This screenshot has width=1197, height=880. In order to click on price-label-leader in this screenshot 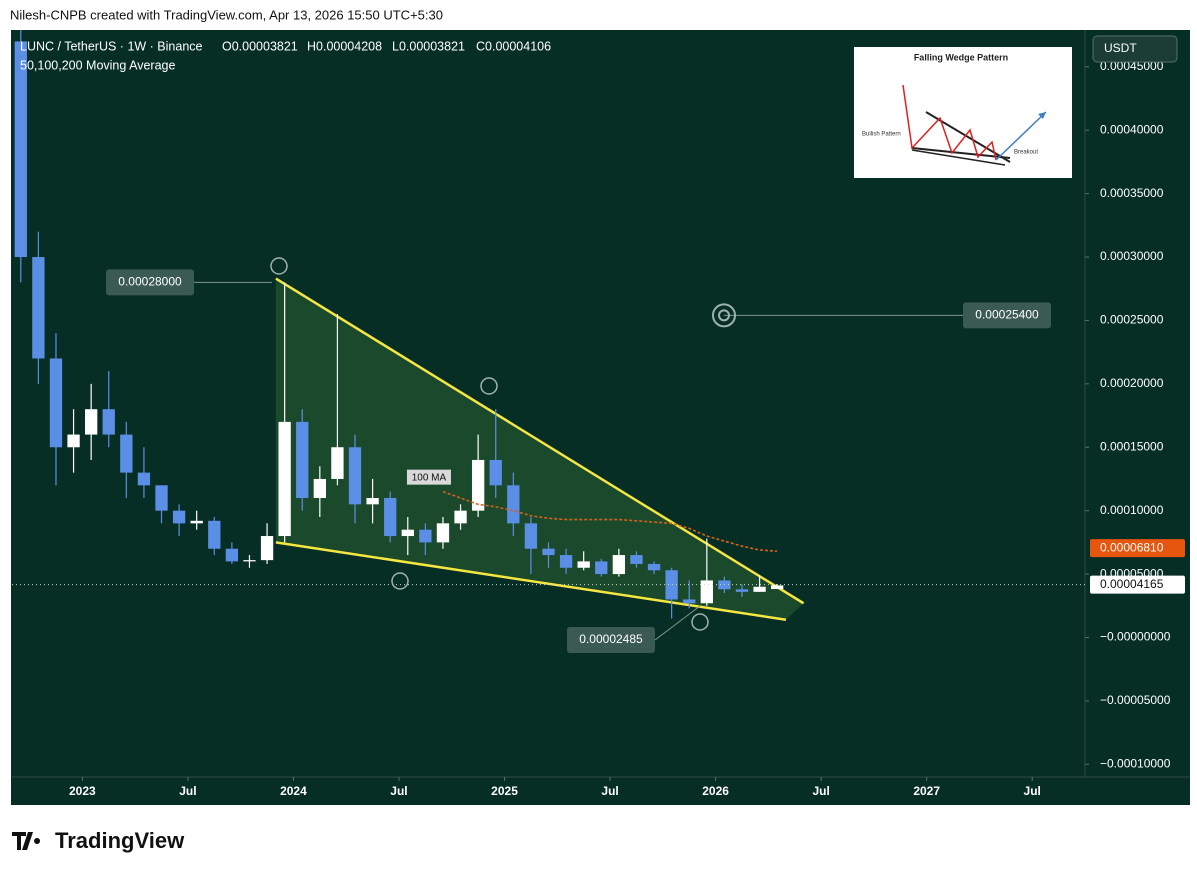, I will do `click(677, 623)`.